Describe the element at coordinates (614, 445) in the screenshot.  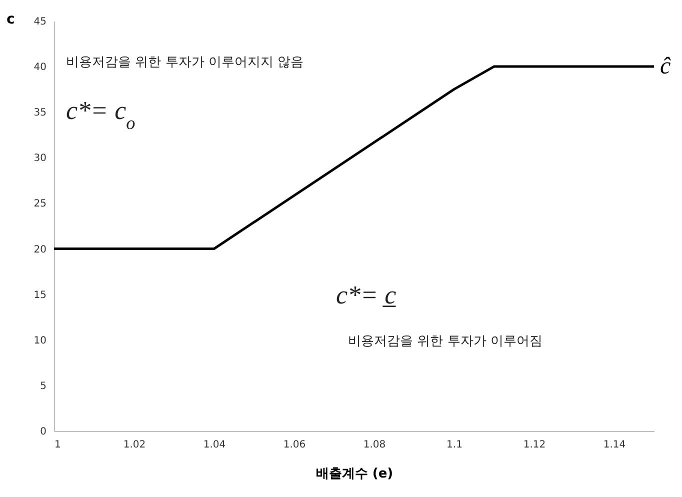
I see `x-tick-label: 1.14` at that location.